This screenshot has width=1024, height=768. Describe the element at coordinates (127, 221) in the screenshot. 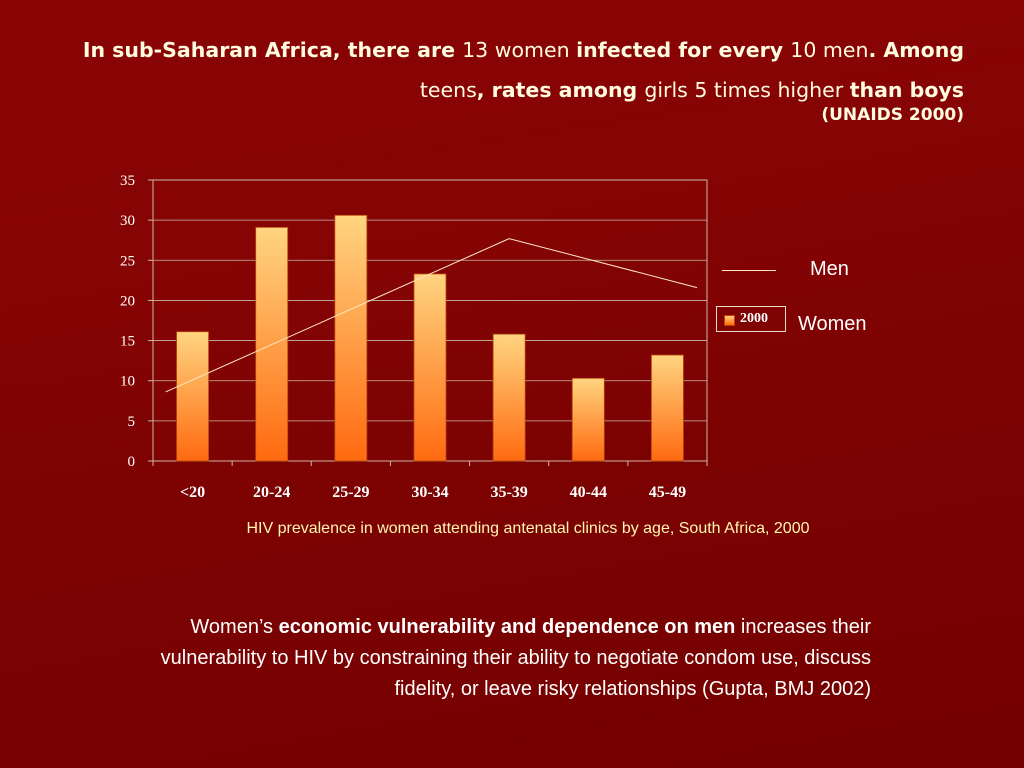

I see `y-tick-label: 30` at that location.